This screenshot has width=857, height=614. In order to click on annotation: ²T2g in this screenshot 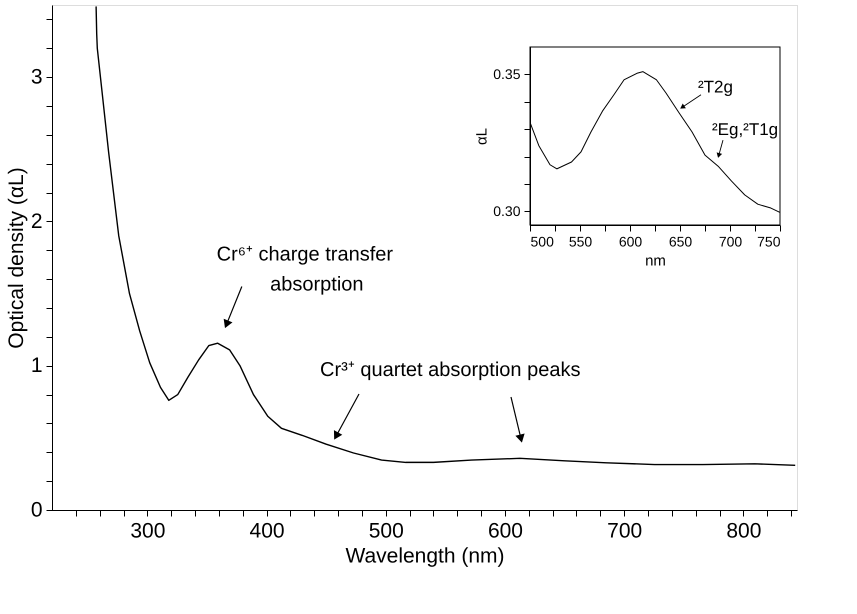, I will do `click(715, 87)`.